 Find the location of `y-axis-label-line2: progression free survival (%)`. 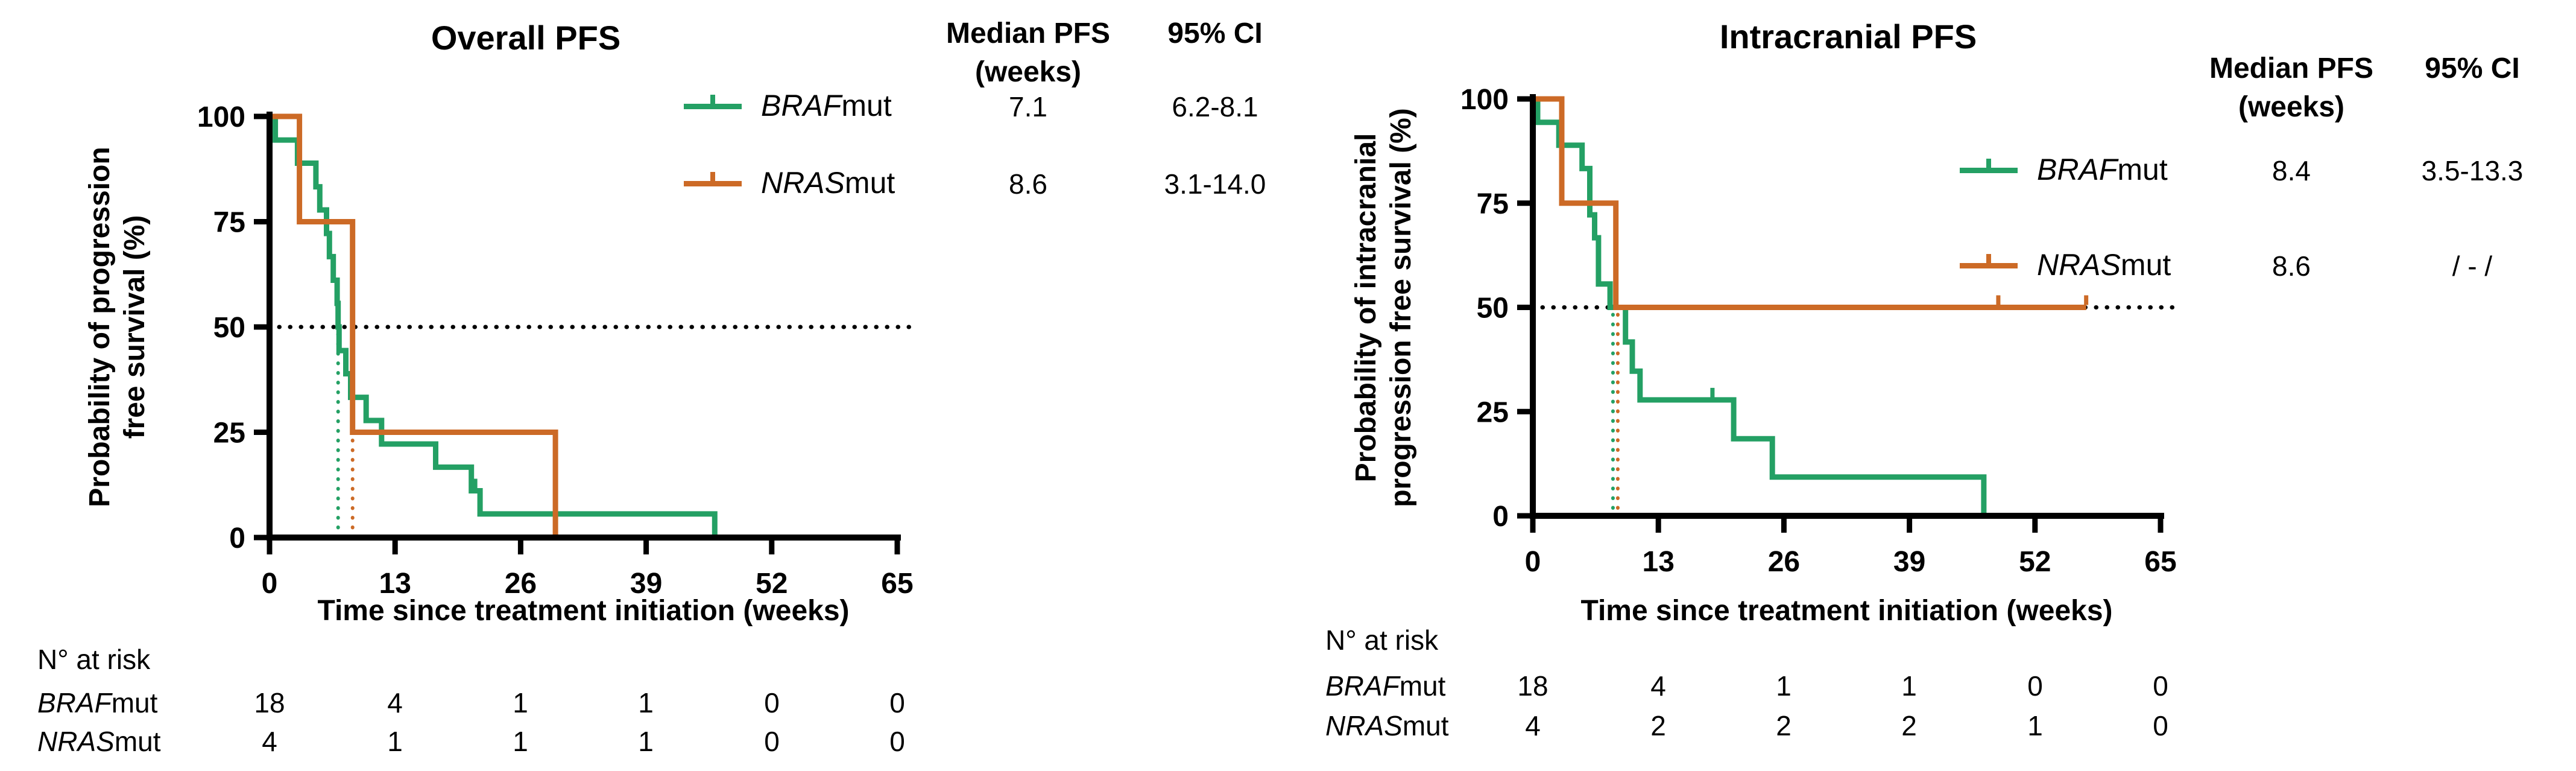

y-axis-label-line2: progression free survival (%) is located at coordinates (1401, 308).